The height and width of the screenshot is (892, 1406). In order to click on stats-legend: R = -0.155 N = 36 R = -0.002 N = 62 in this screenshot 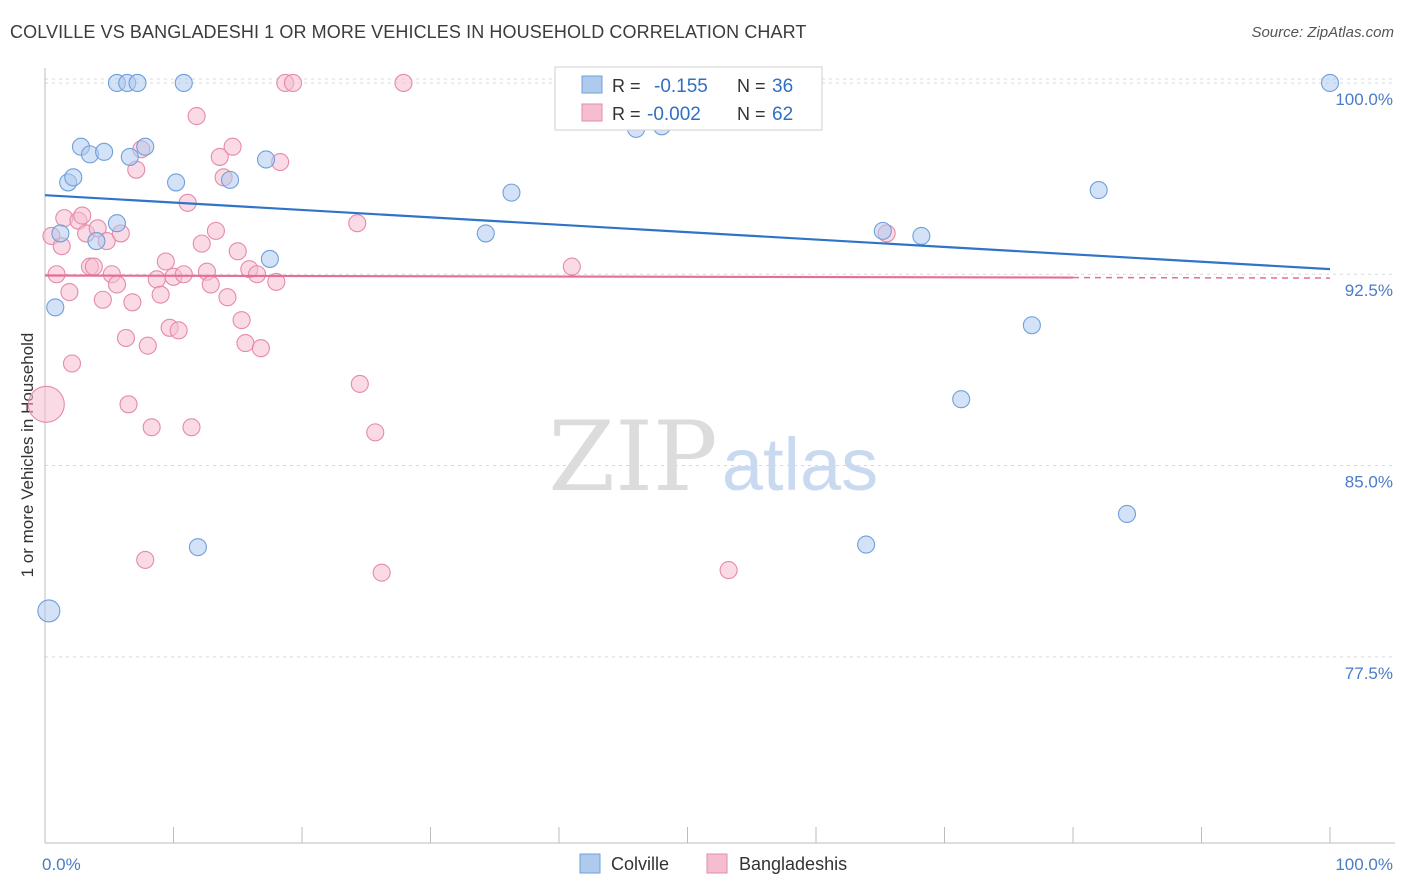, I will do `click(688, 98)`.